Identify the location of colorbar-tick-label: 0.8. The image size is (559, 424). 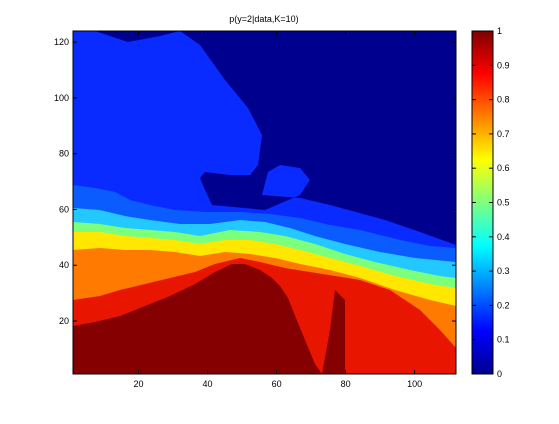
(503, 100).